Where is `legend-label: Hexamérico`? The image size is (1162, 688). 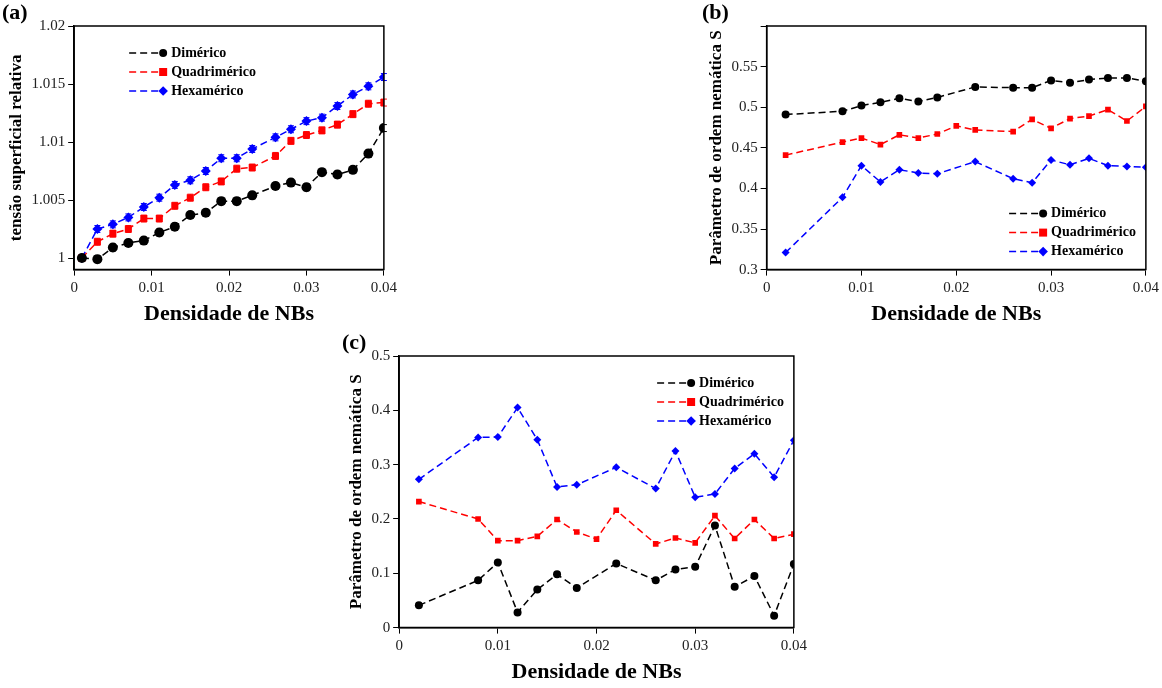 legend-label: Hexamérico is located at coordinates (735, 420).